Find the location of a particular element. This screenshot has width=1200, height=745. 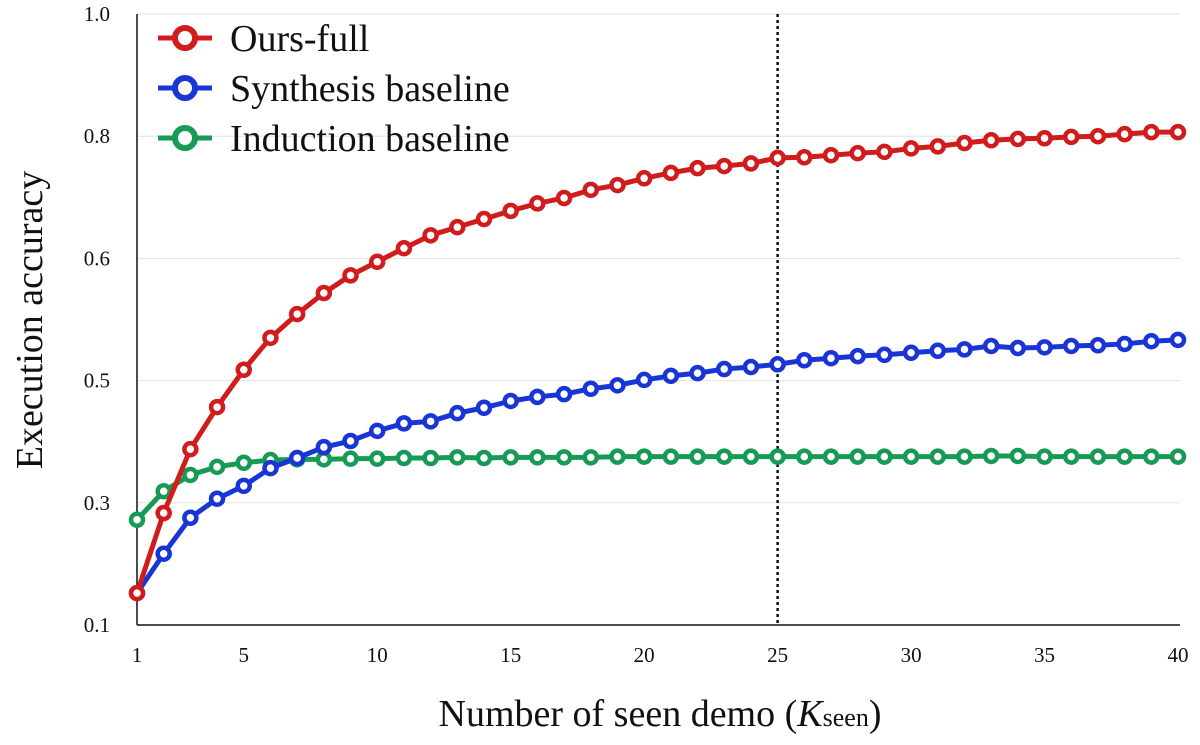

x-tick-labels: 1 5 10 15 20 25 30 35 40 is located at coordinates (660, 655).